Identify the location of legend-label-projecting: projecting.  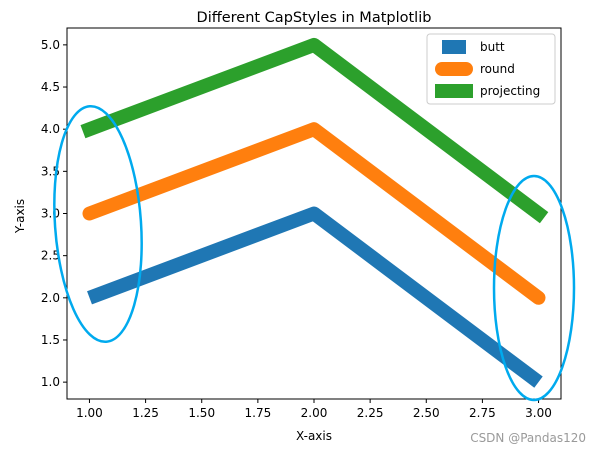
(510, 91).